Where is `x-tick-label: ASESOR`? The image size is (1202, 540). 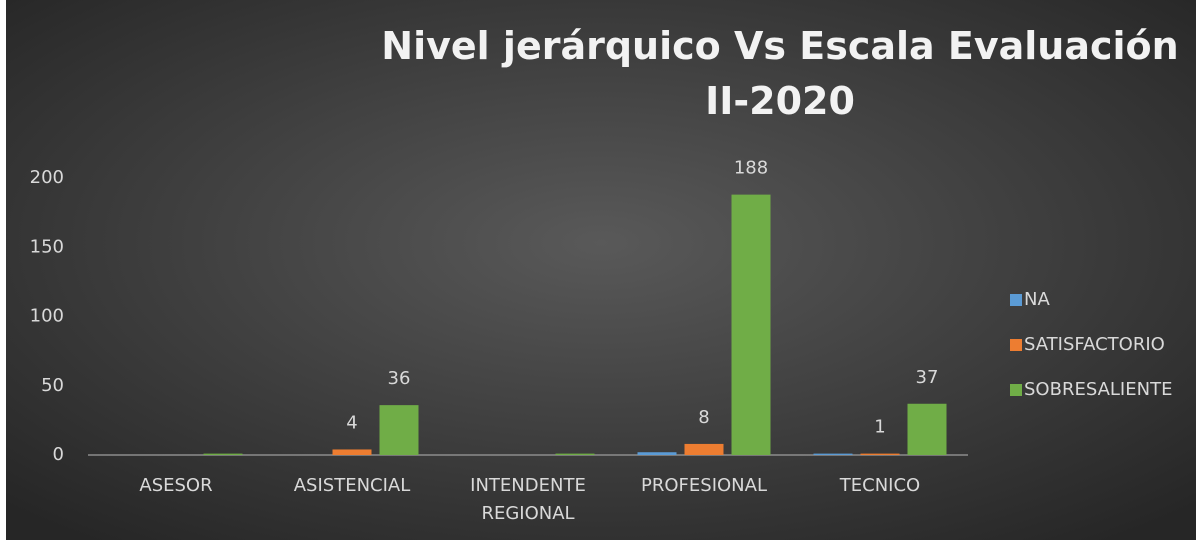
x-tick-label: ASESOR is located at coordinates (175, 485).